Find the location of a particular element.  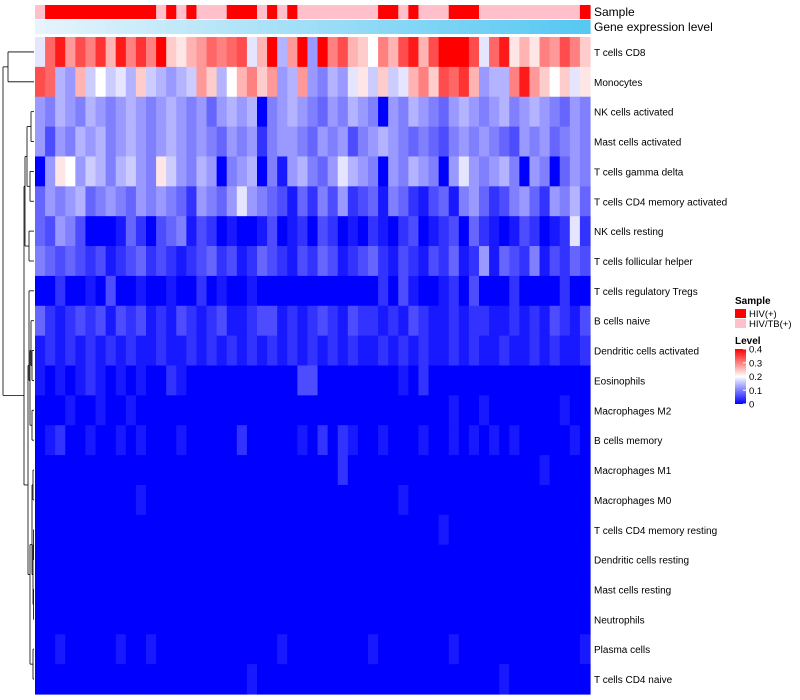

row-label: Dendritic cells resting is located at coordinates (641, 561).